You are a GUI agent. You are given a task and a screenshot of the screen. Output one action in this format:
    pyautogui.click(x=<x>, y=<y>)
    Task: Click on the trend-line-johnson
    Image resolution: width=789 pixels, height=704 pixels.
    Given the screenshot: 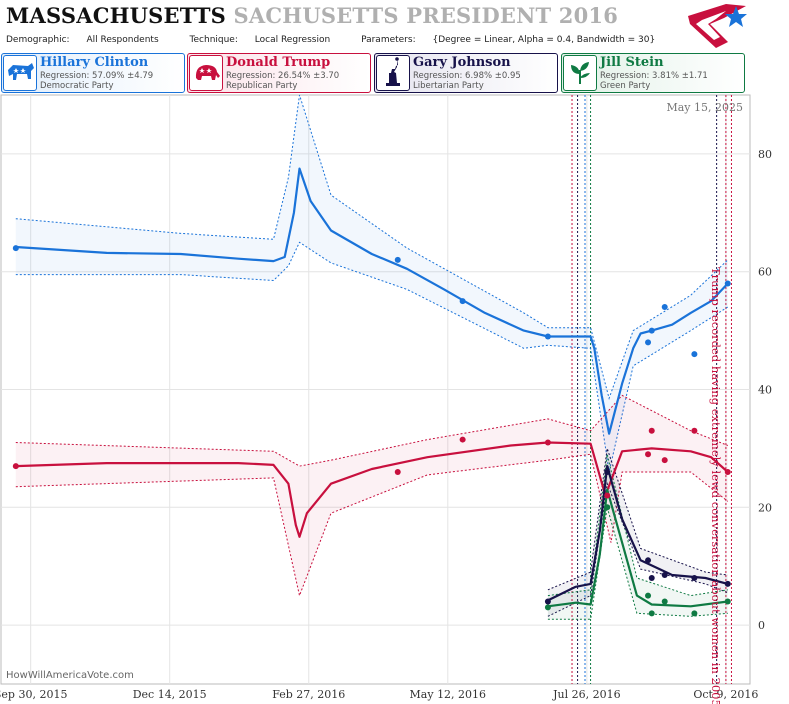 What is the action you would take?
    pyautogui.click(x=638, y=533)
    